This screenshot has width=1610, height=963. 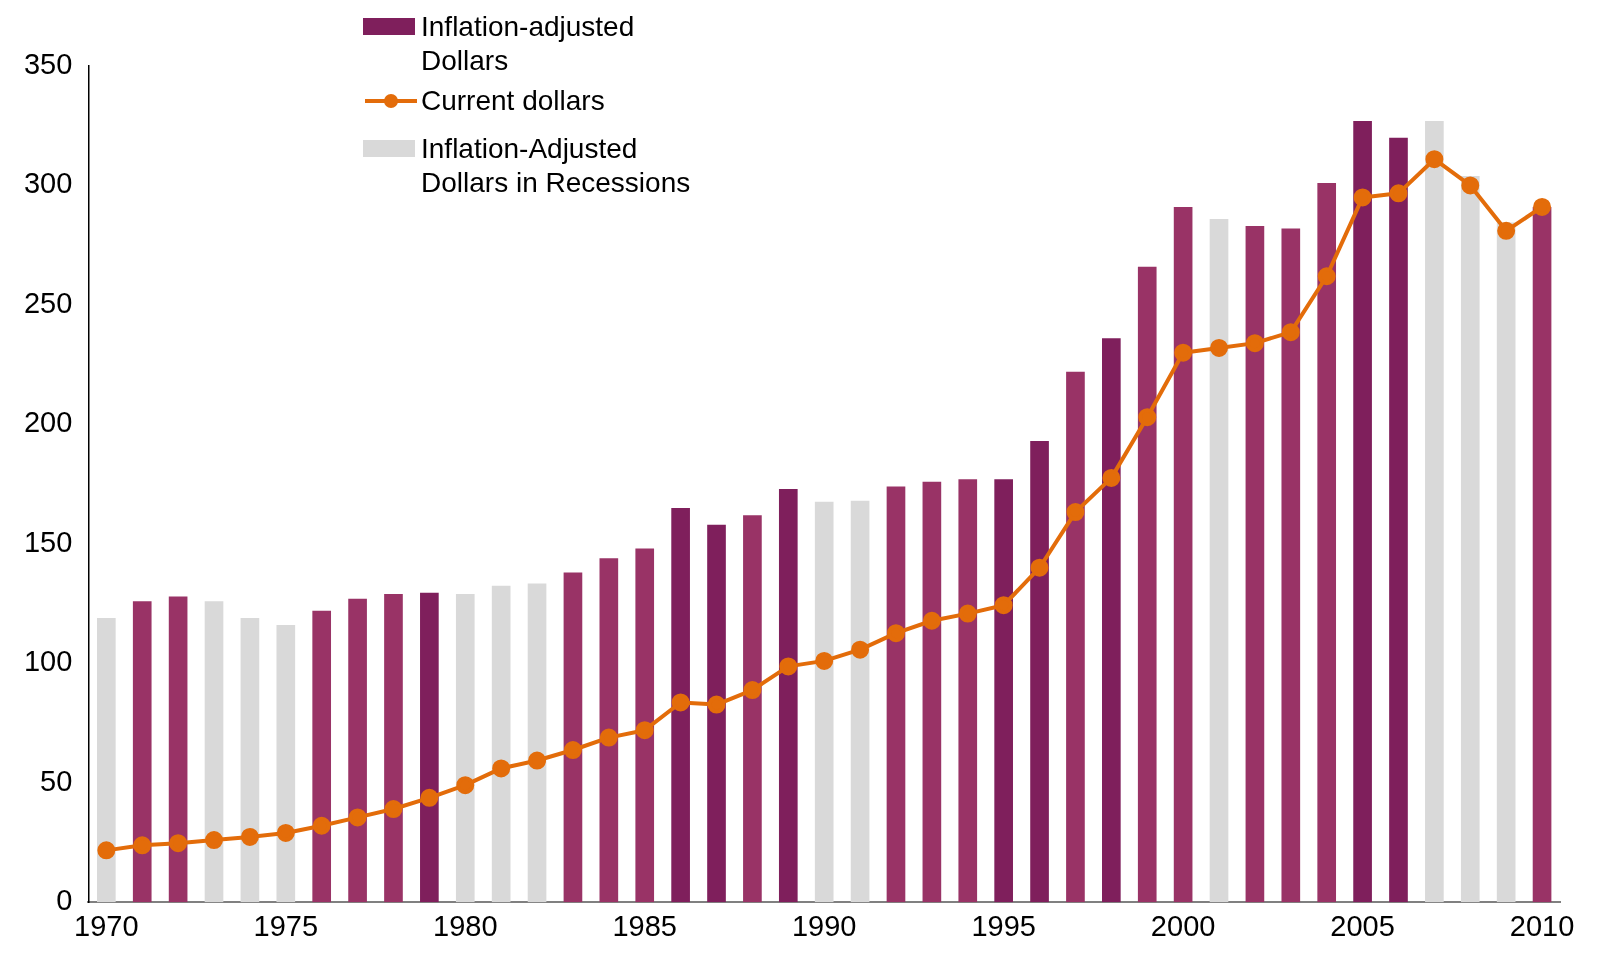 What do you see at coordinates (528, 44) in the screenshot?
I see `legend-label: Inflation-adjusted Dollars` at bounding box center [528, 44].